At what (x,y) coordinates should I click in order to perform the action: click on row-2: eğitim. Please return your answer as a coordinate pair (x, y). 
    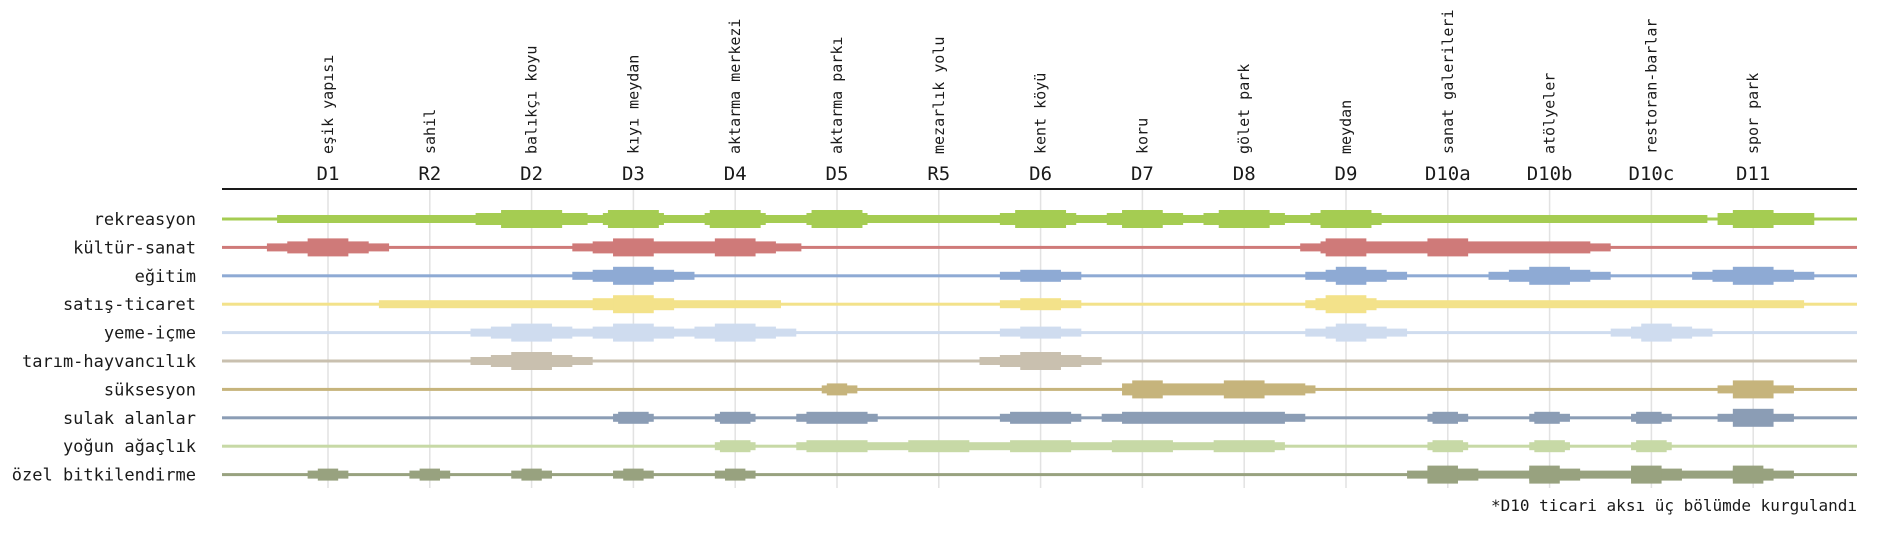
    Looking at the image, I should click on (996, 276).